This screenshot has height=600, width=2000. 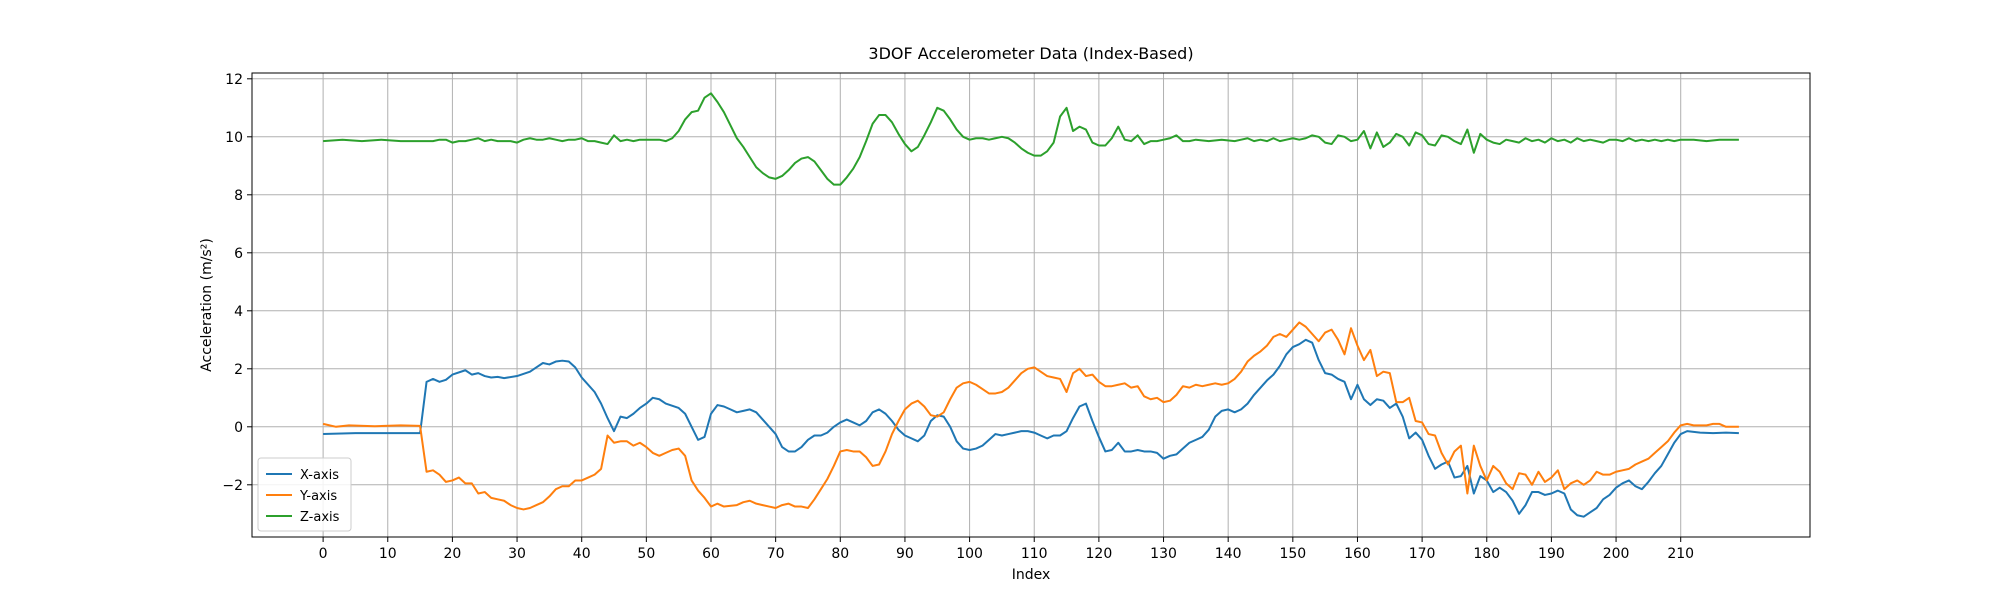 I want to click on x-tick-label: 30, so click(x=517, y=554).